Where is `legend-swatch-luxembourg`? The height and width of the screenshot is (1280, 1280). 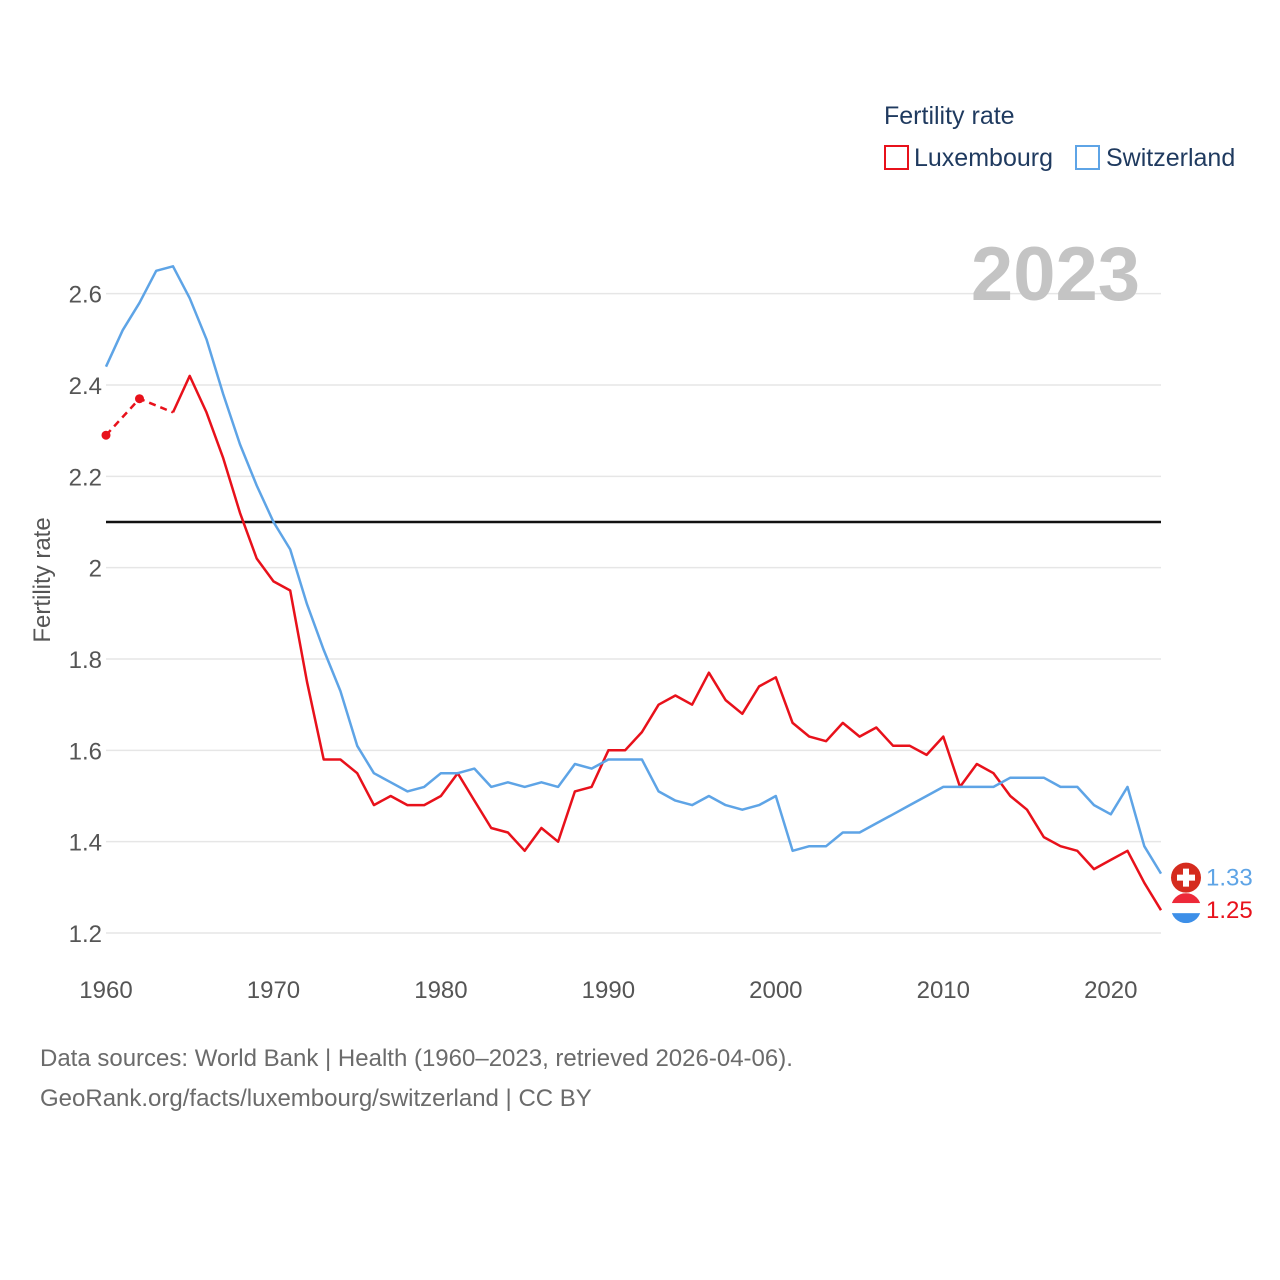
legend-swatch-luxembourg is located at coordinates (896, 157).